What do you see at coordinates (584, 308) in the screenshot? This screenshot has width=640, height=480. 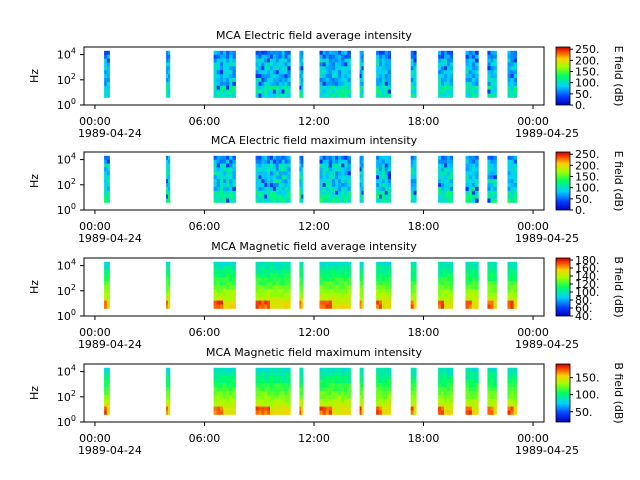 I see `colorbar-tick-label: 60.` at bounding box center [584, 308].